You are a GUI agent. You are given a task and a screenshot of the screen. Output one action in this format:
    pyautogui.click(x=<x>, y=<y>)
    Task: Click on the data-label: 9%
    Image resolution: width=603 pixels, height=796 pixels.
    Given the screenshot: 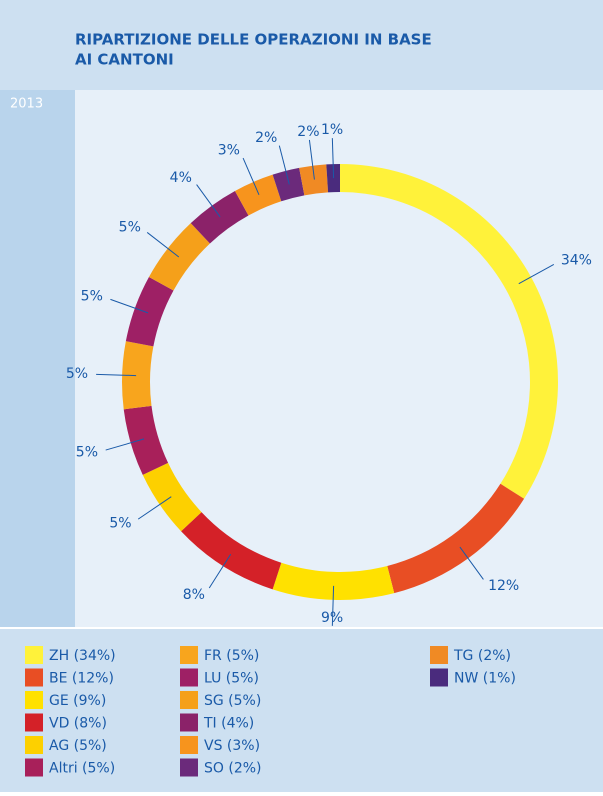 What is the action you would take?
    pyautogui.click(x=332, y=618)
    